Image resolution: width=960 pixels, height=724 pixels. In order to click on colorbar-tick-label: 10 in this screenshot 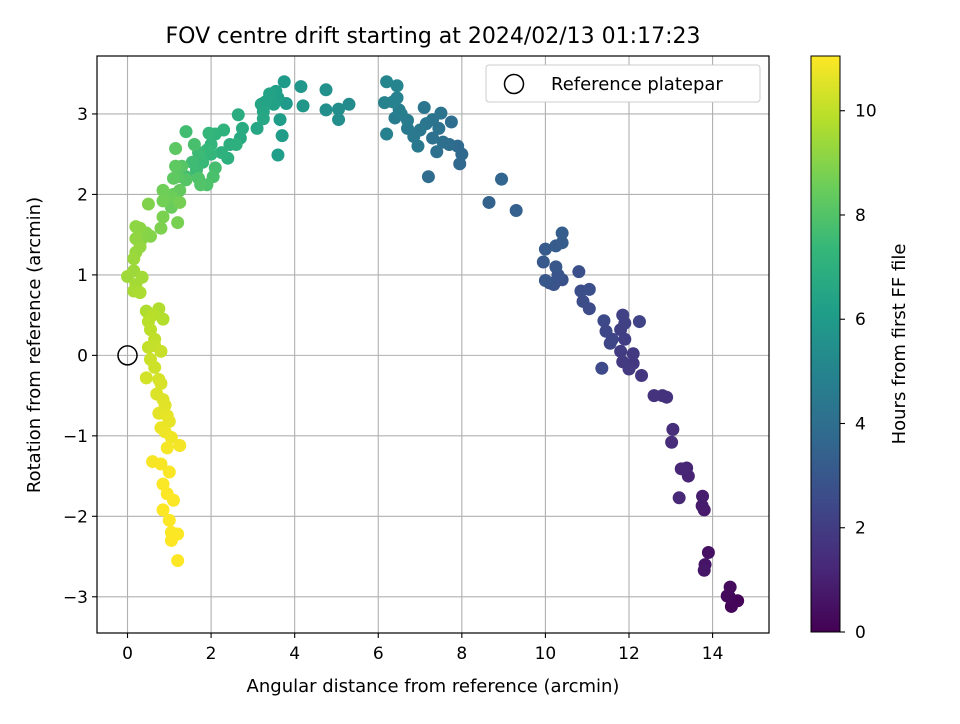, I will do `click(866, 112)`.